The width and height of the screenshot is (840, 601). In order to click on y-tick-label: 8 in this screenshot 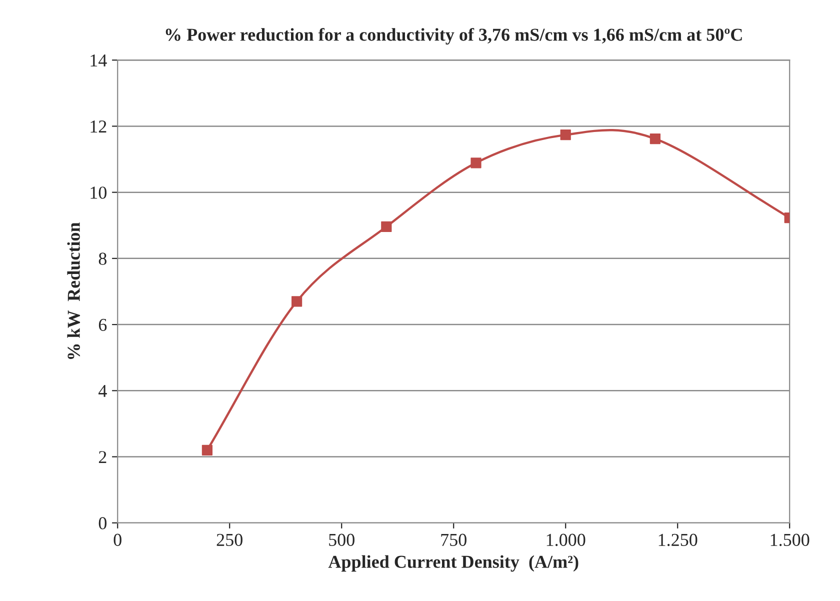, I will do `click(102, 258)`.